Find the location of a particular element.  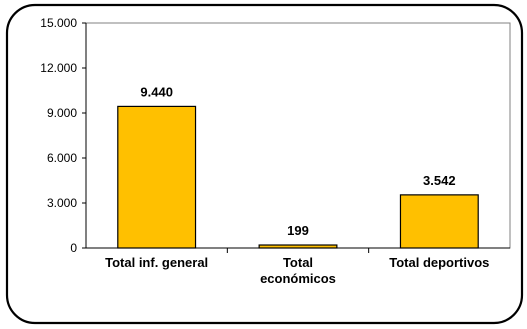

y-tick-label: 0 is located at coordinates (73, 248).